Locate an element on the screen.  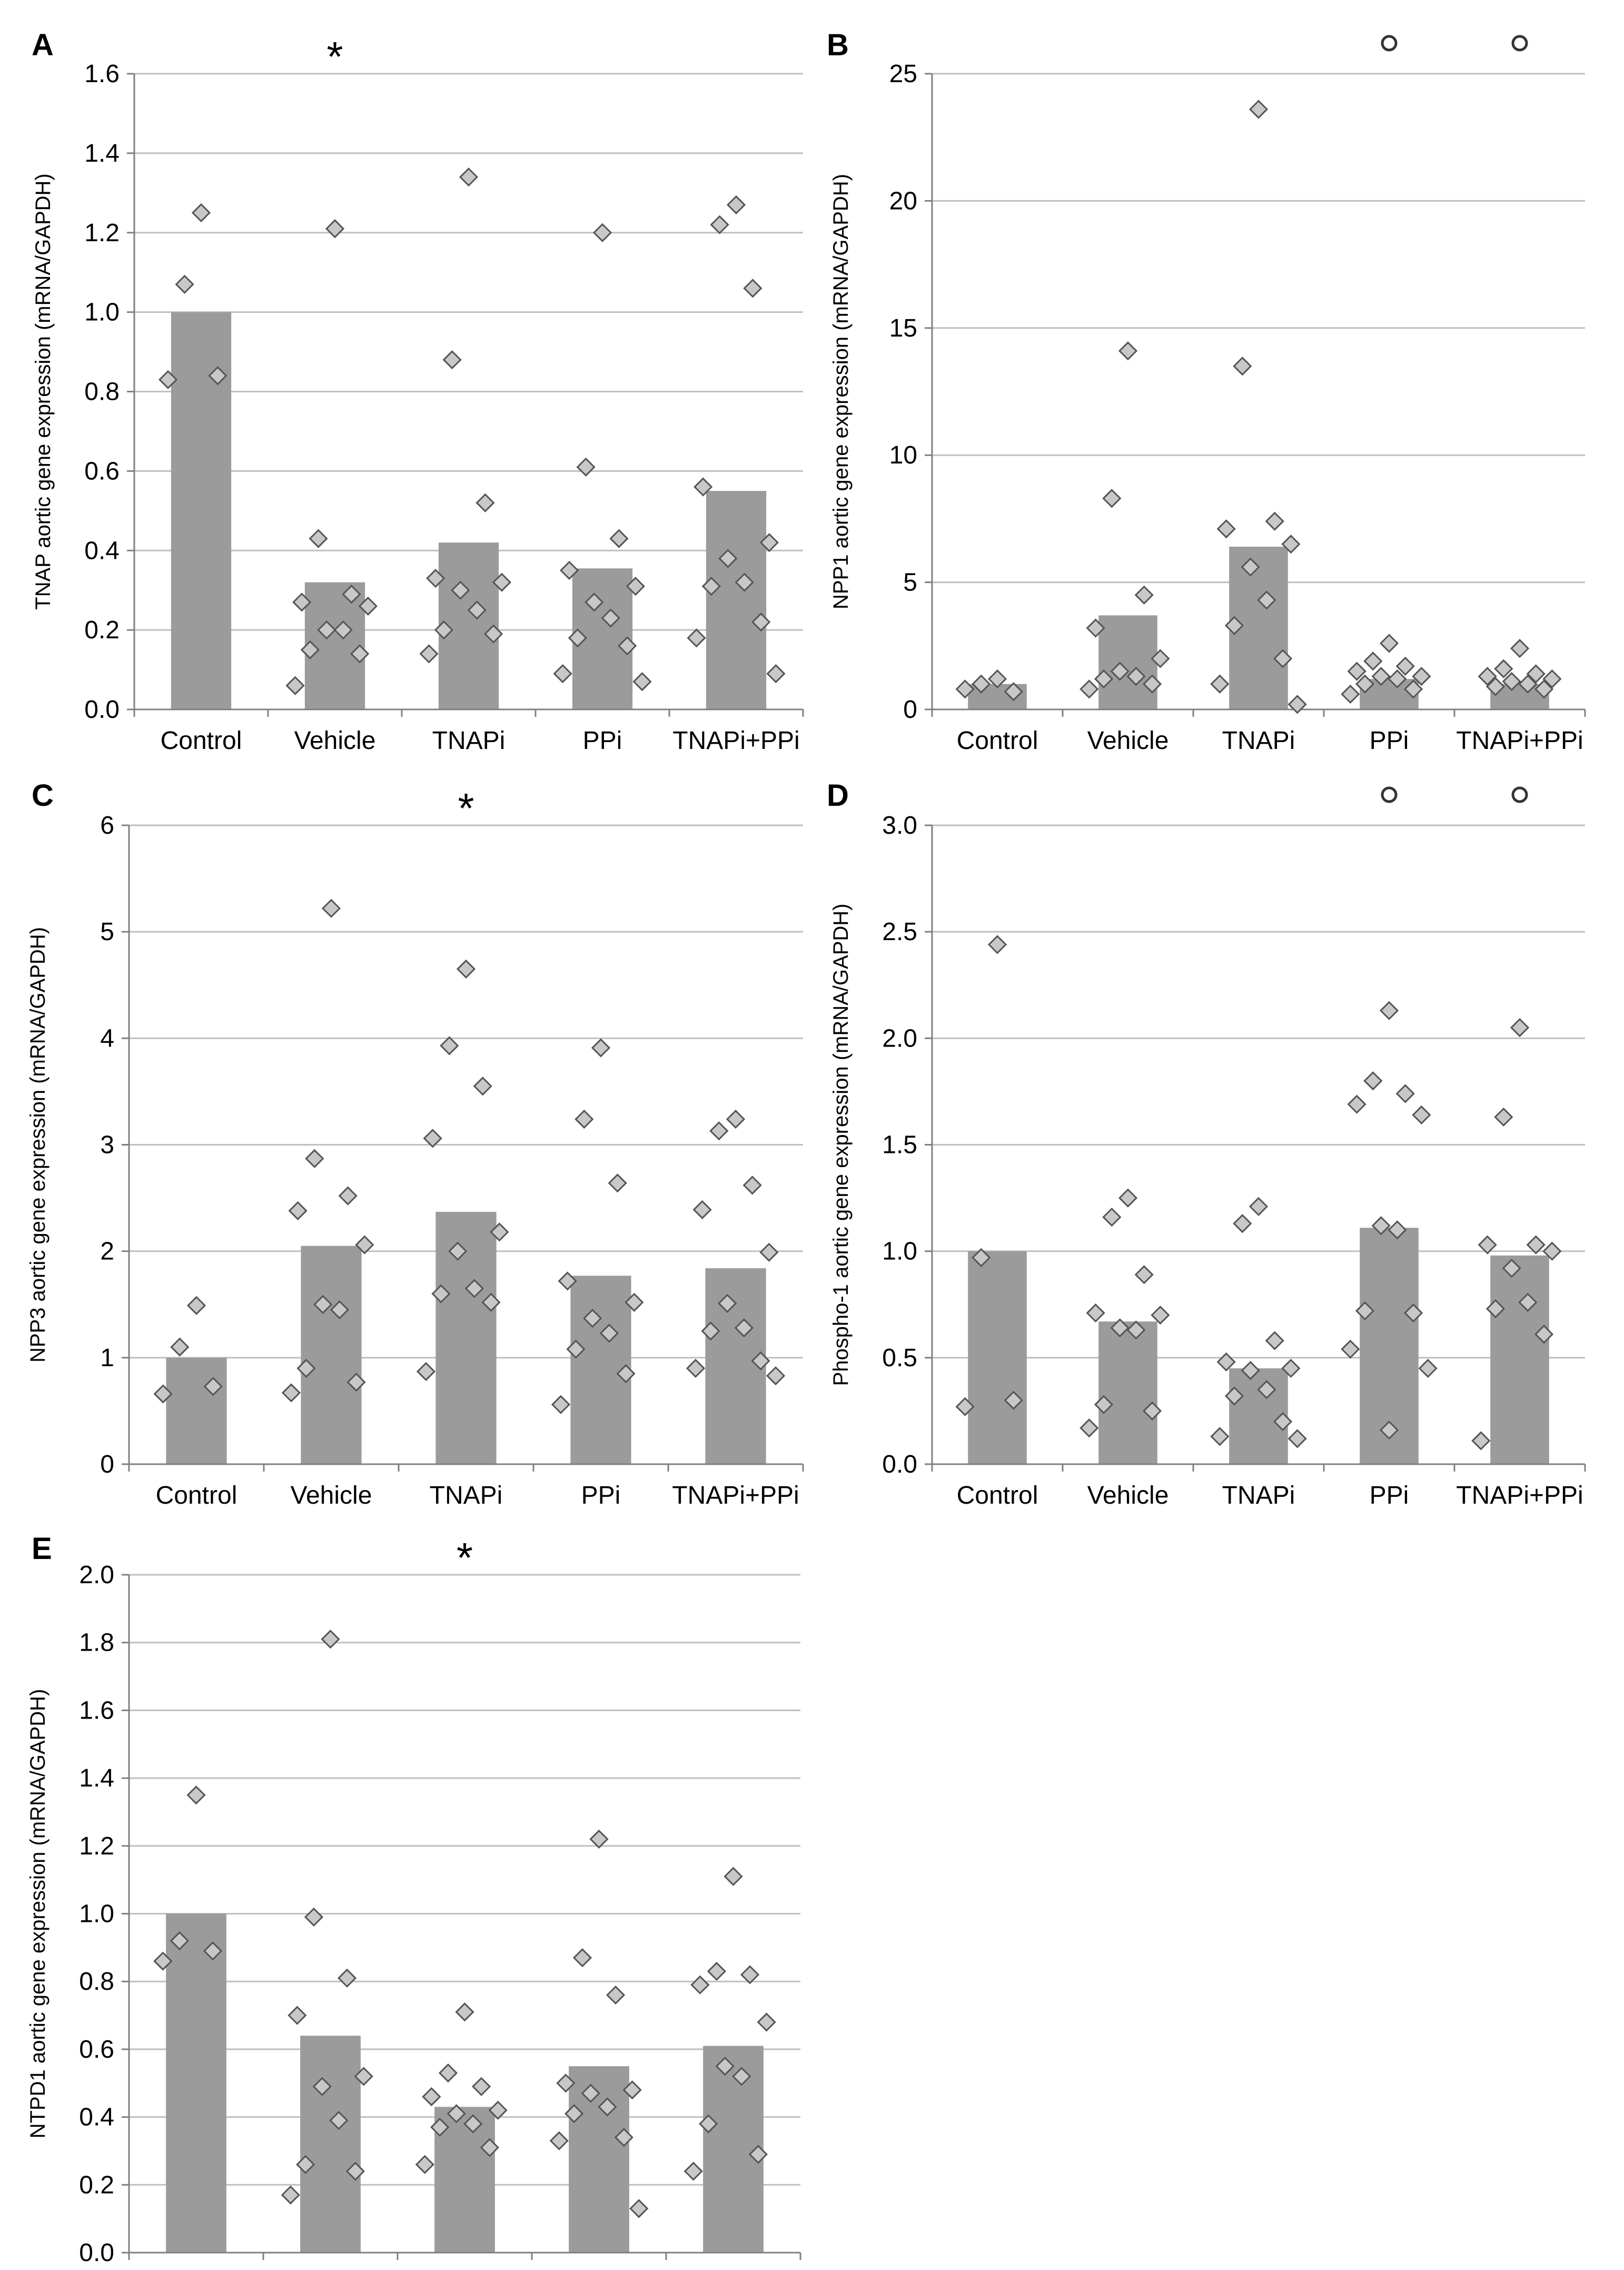
significance-asterisk: * is located at coordinates (465, 1557).